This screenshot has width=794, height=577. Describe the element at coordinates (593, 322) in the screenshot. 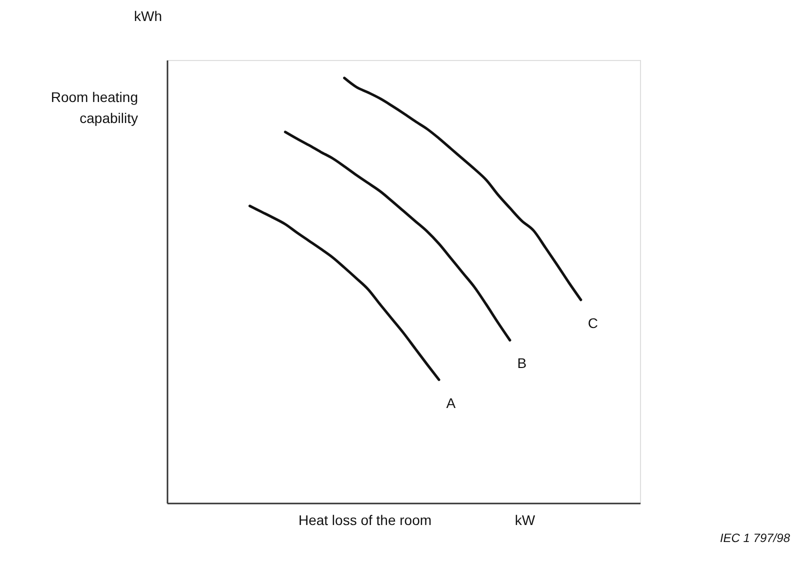

I see `series-label: C` at that location.